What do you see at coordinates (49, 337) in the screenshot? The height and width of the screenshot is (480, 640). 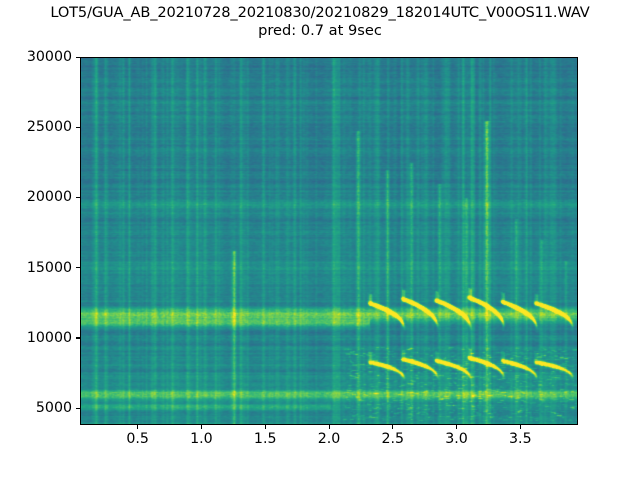 I see `y-tick-label: 10000` at bounding box center [49, 337].